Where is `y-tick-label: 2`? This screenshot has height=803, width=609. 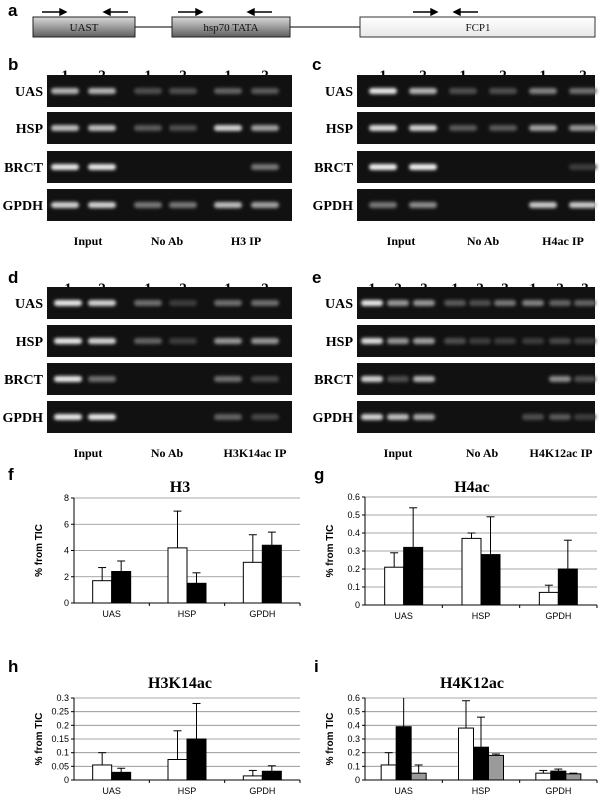
y-tick-label: 2 is located at coordinates (66, 577).